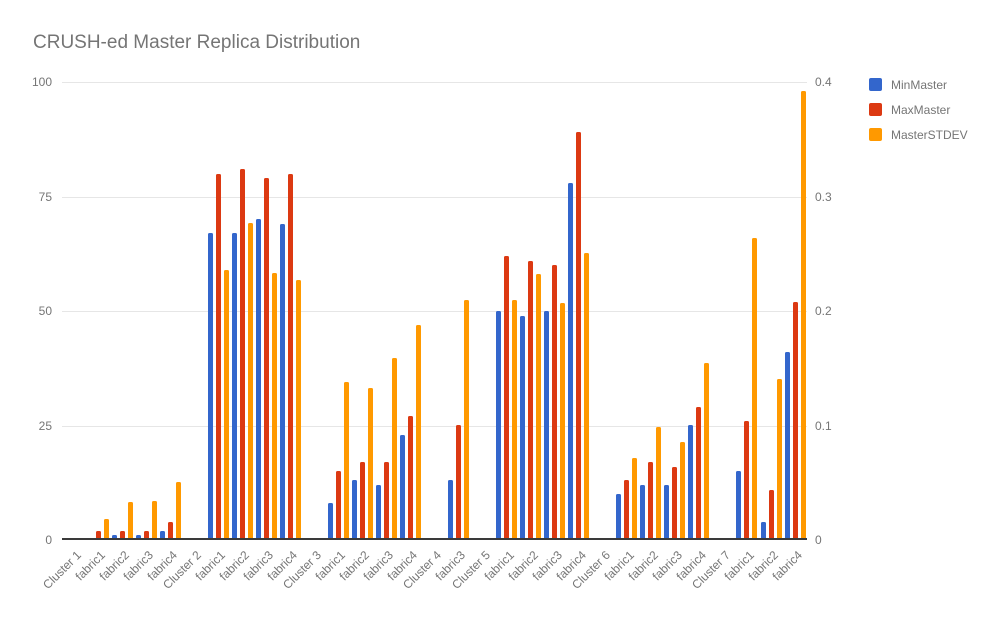  I want to click on right-axis-tick-label: 0.2, so click(823, 311).